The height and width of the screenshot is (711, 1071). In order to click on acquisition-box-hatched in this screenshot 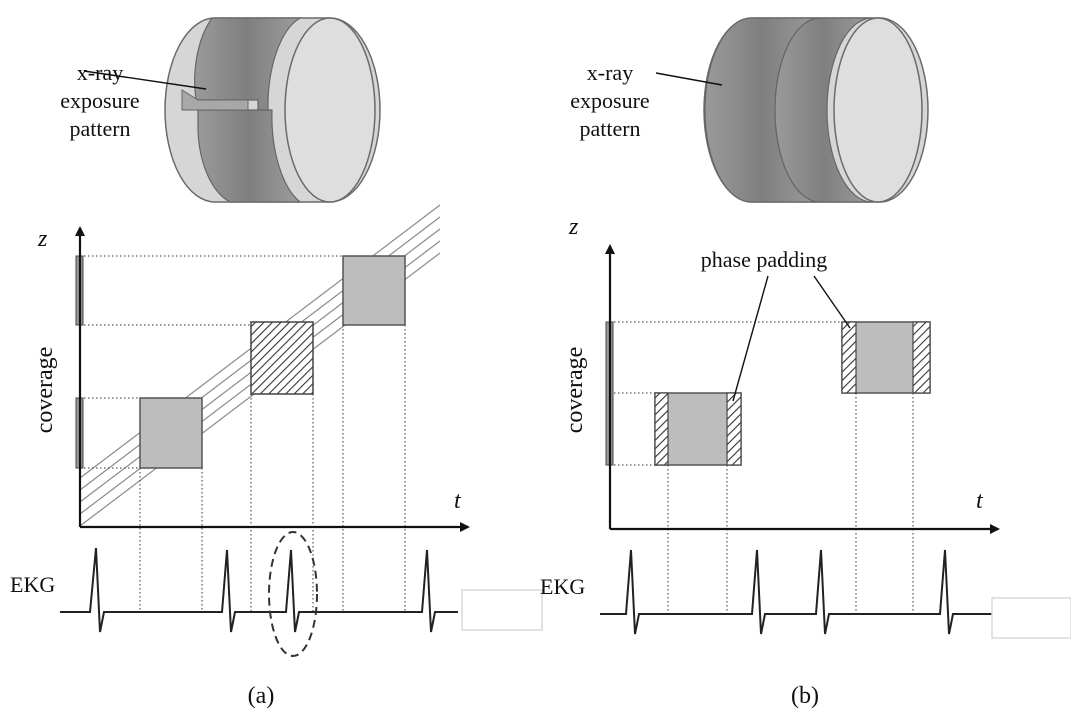, I will do `click(282, 358)`.